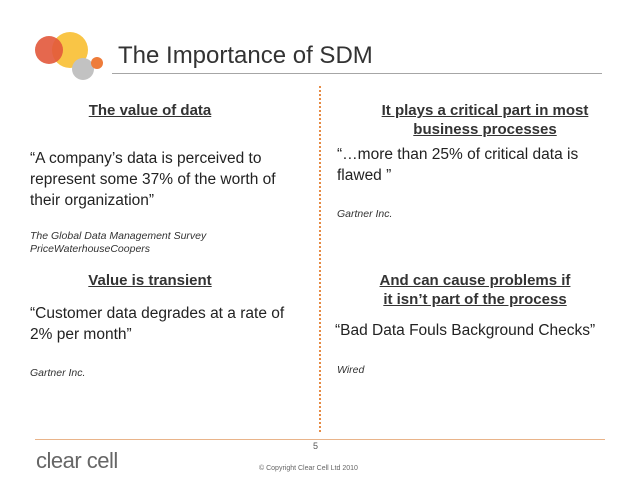 The width and height of the screenshot is (638, 478). I want to click on heading-line: business processes, so click(485, 129).